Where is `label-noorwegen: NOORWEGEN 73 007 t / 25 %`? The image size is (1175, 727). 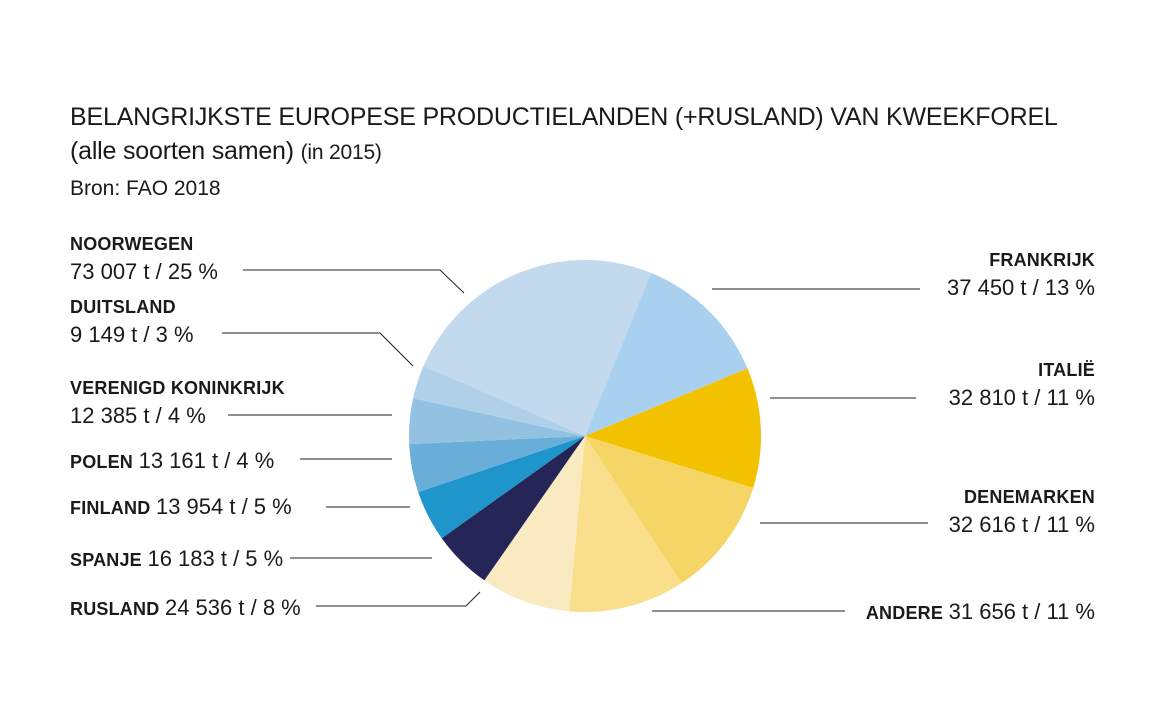 label-noorwegen: NOORWEGEN 73 007 t / 25 % is located at coordinates (144, 258).